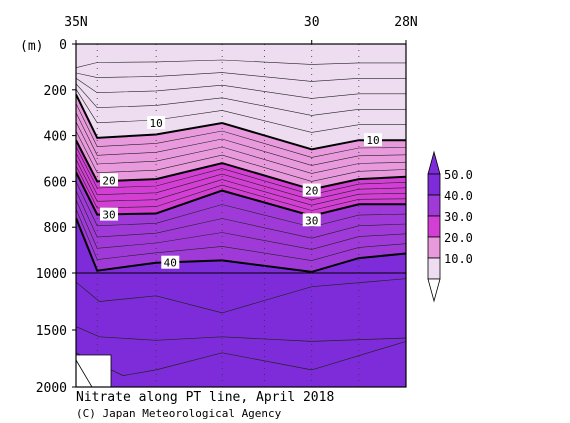  What do you see at coordinates (458, 238) in the screenshot?
I see `colorbar-label: 20.0` at bounding box center [458, 238].